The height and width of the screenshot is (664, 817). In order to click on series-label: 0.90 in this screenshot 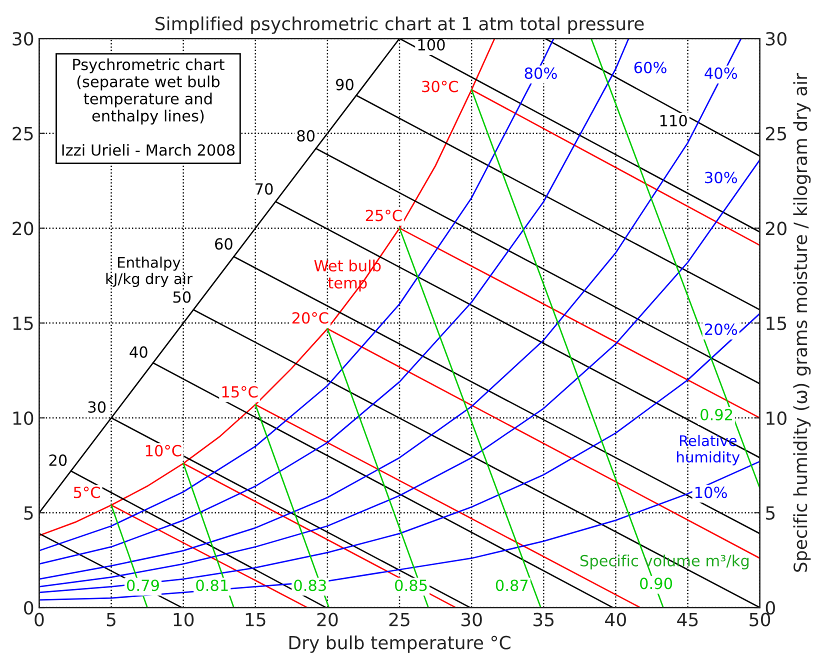, I will do `click(656, 584)`.